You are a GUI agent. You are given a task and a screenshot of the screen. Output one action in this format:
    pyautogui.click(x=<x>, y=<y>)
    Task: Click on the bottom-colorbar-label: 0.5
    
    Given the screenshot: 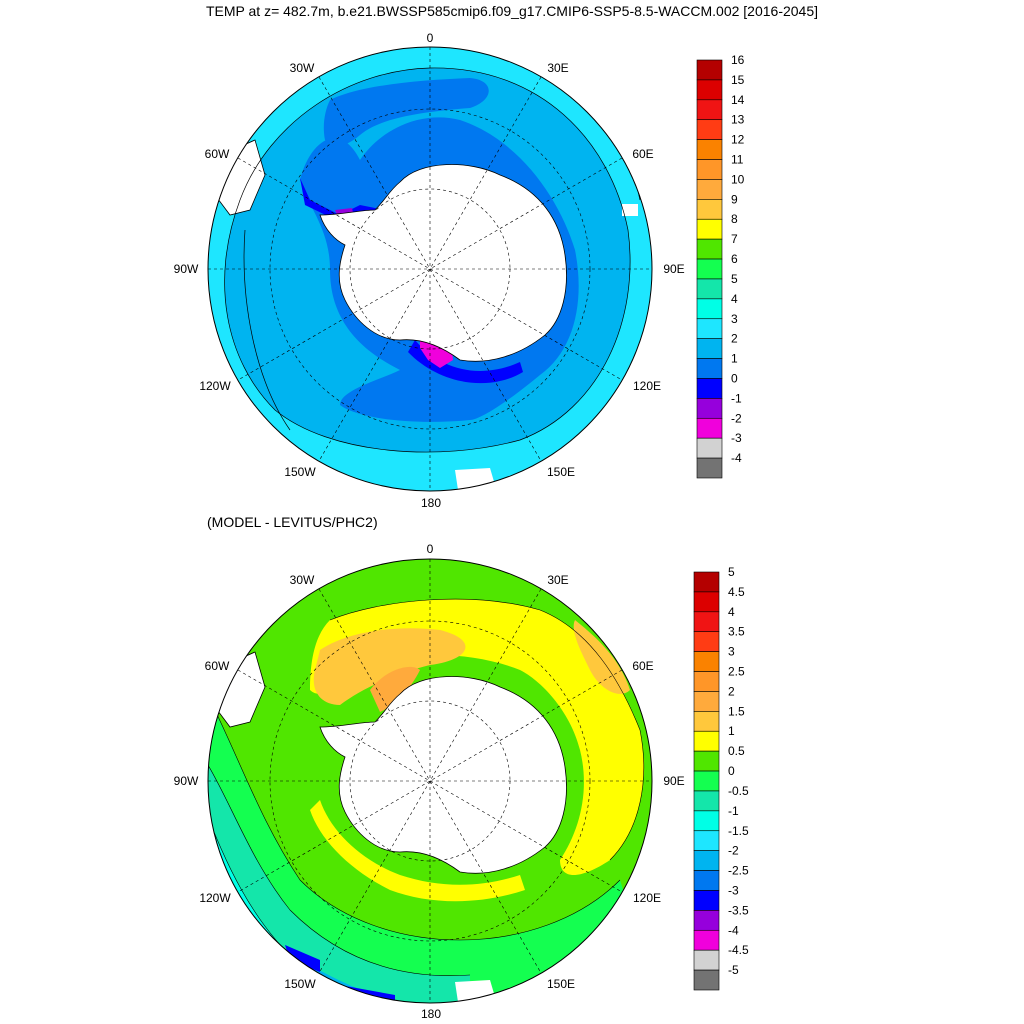 What is the action you would take?
    pyautogui.click(x=736, y=751)
    